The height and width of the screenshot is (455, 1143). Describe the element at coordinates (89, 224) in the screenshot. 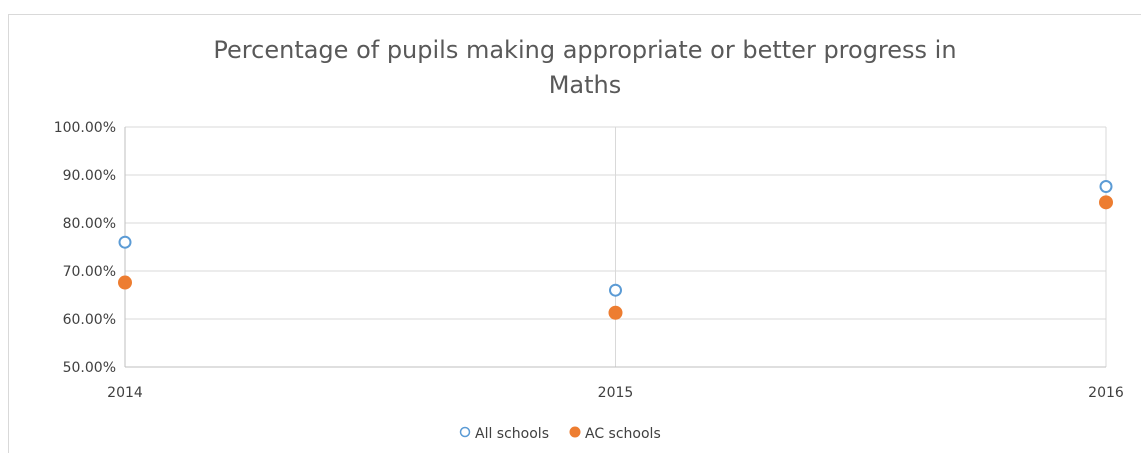

I see `y-tick-label: 80.00%` at that location.